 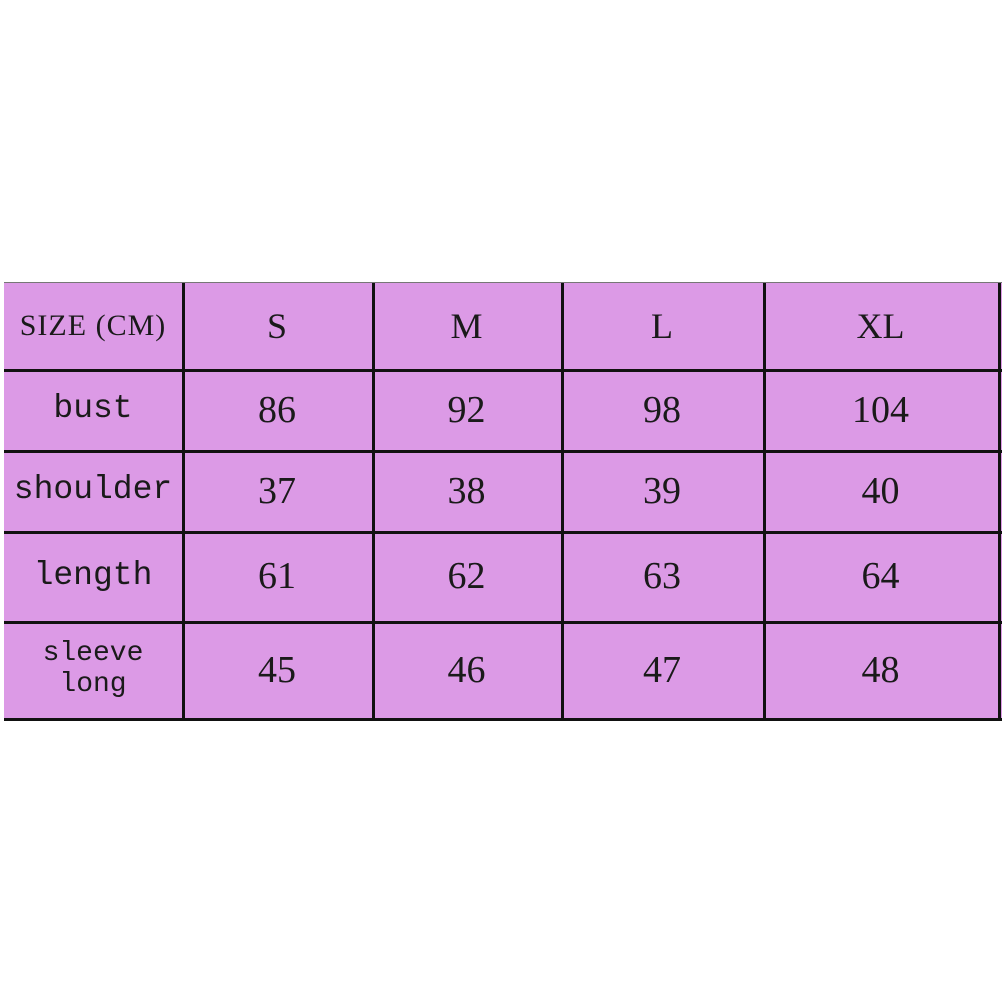 I want to click on table-cell: 38, so click(x=466, y=490).